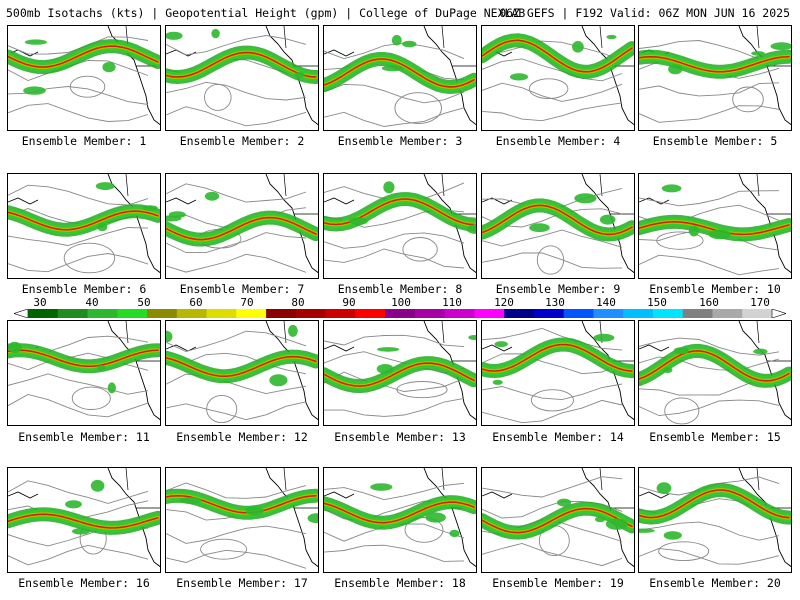 This screenshot has height=600, width=800. Describe the element at coordinates (242, 289) in the screenshot. I see `ensemble-member-label: Ensemble Member: 7` at that location.